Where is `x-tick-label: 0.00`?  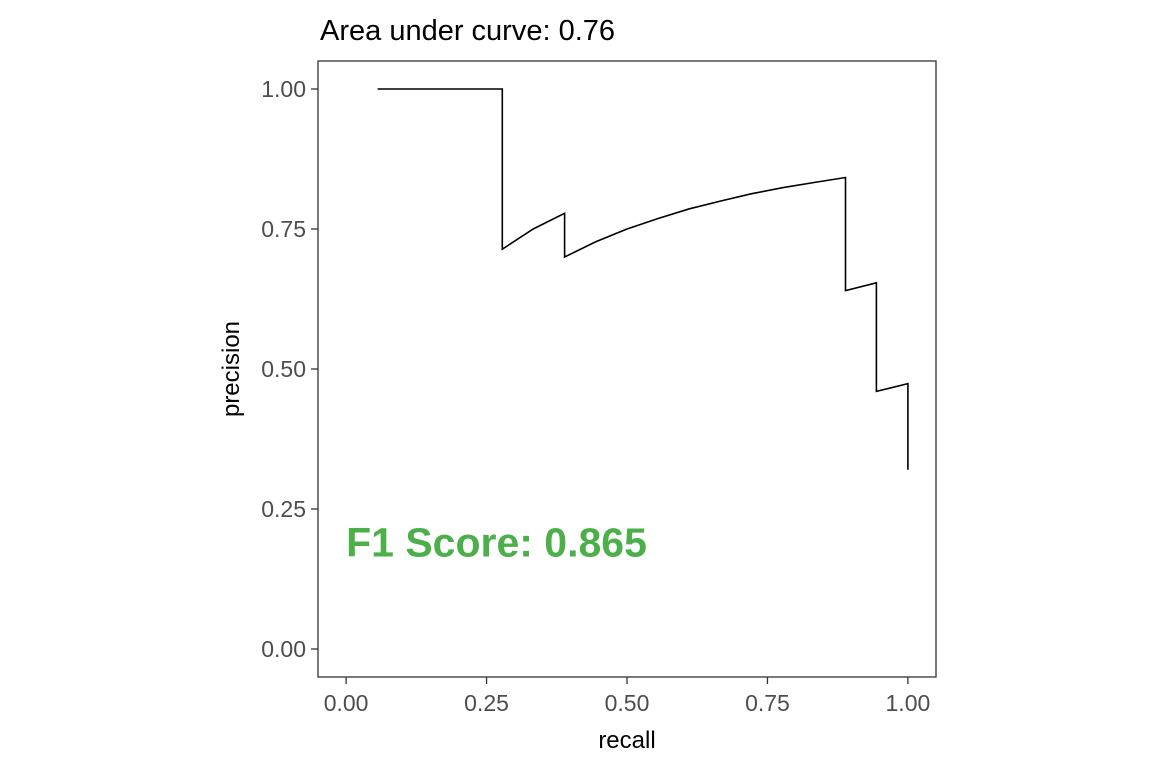 x-tick-label: 0.00 is located at coordinates (346, 703).